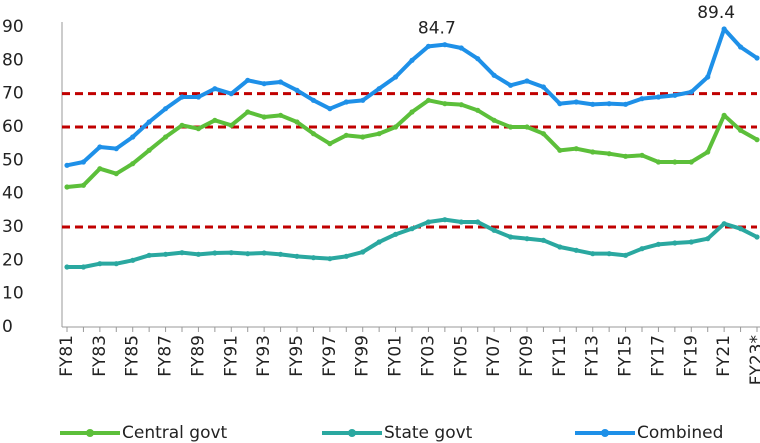 The image size is (760, 443). What do you see at coordinates (231, 356) in the screenshot?
I see `x-tick-label: FY91` at bounding box center [231, 356].